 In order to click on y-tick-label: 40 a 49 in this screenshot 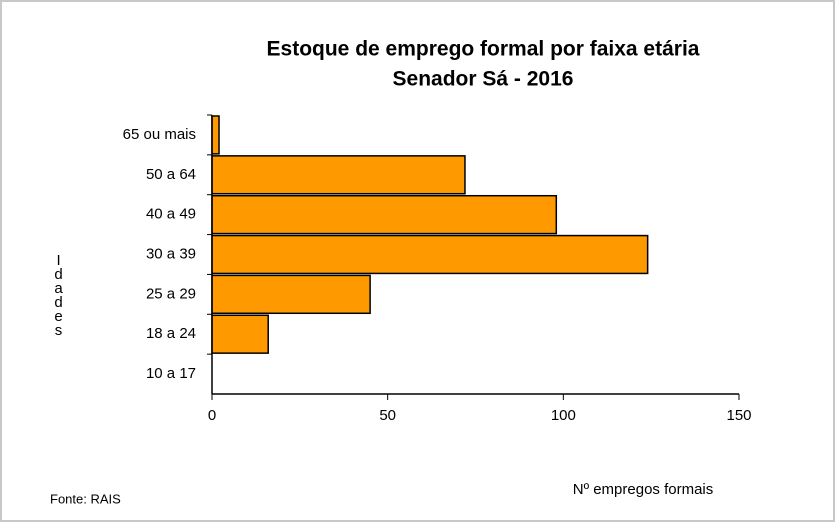, I will do `click(171, 214)`.